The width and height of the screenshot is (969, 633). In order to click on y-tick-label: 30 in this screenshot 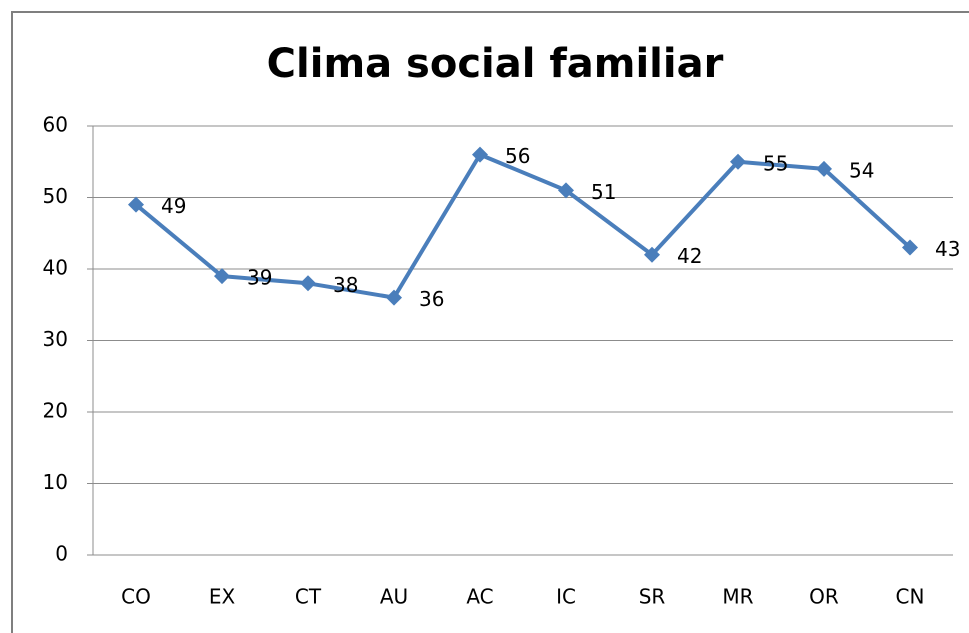, I will do `click(55, 339)`.